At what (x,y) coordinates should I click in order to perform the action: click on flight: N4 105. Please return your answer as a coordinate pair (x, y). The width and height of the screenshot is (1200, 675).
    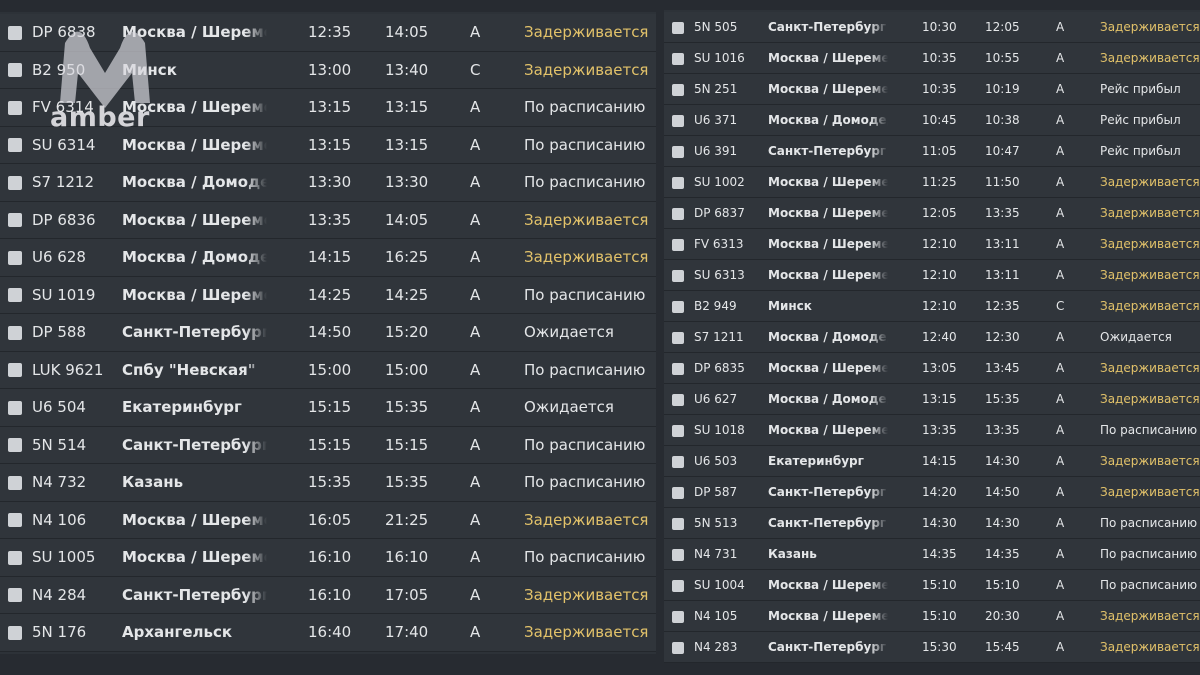
    Looking at the image, I should click on (716, 616).